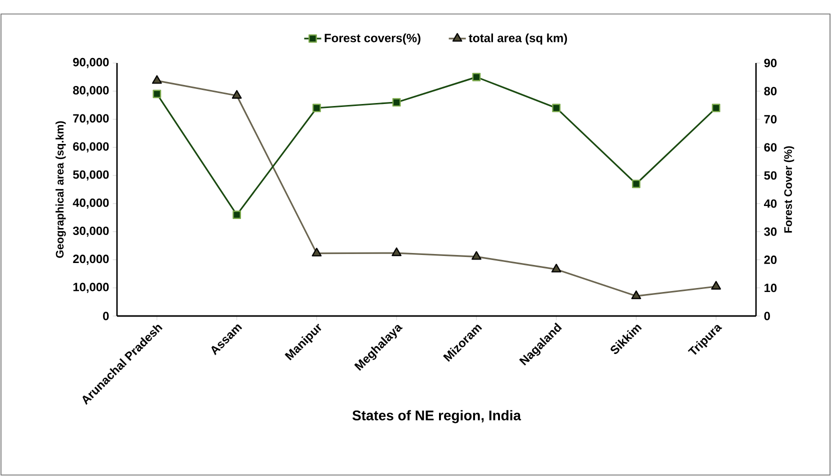 This screenshot has width=831, height=476. I want to click on y-tick-label: 20,000, so click(91, 259).